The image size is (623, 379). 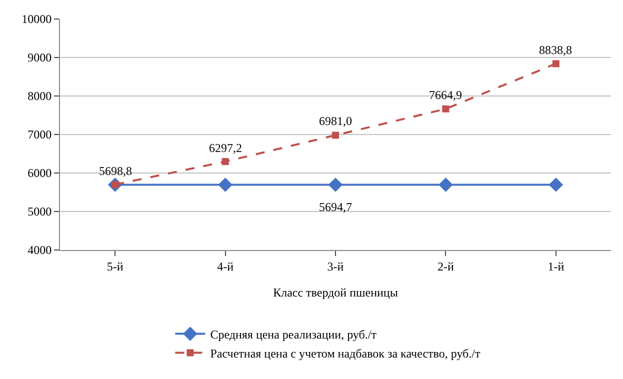 What do you see at coordinates (335, 121) in the screenshot?
I see `data-label: 6981,0` at bounding box center [335, 121].